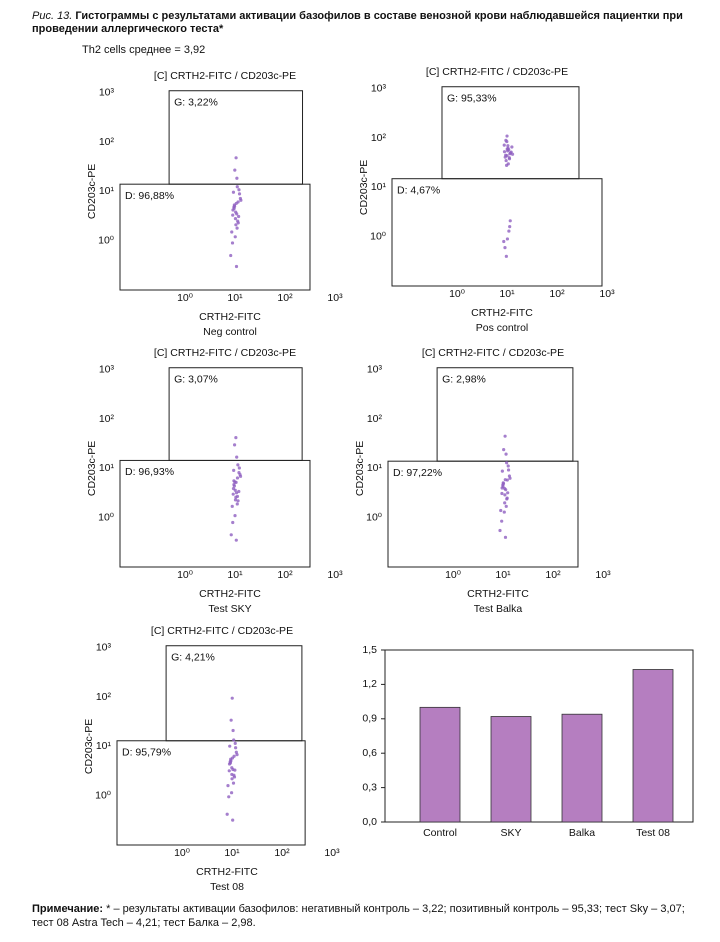 The height and width of the screenshot is (942, 720). I want to click on plot-caption: Test Balka, so click(498, 609).